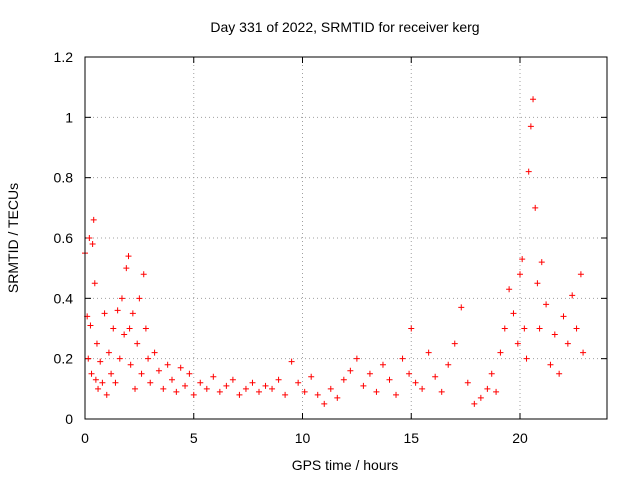 This screenshot has width=640, height=480. What do you see at coordinates (69, 117) in the screenshot?
I see `y-tick-label: 1` at bounding box center [69, 117].